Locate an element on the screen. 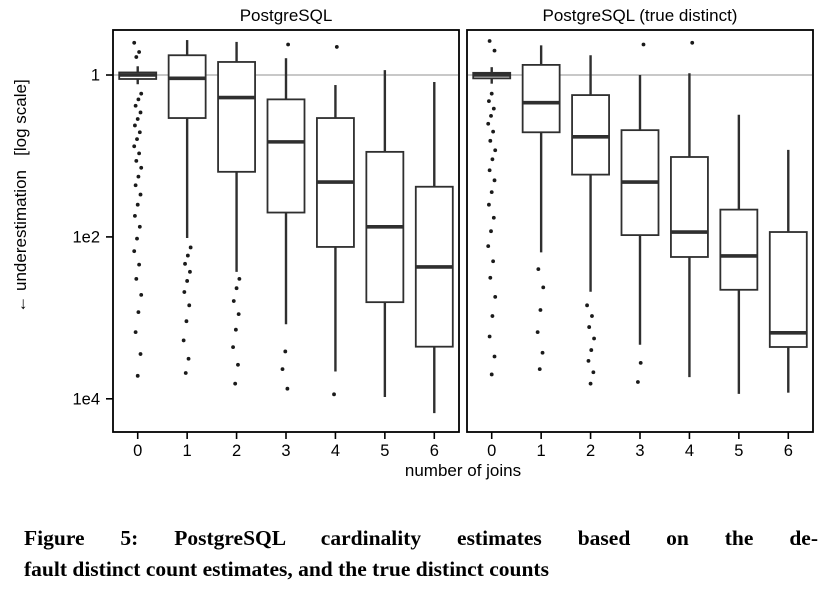 The image size is (838, 590). y-axis-label: ← underestimation [log scale] is located at coordinates (20, 195).